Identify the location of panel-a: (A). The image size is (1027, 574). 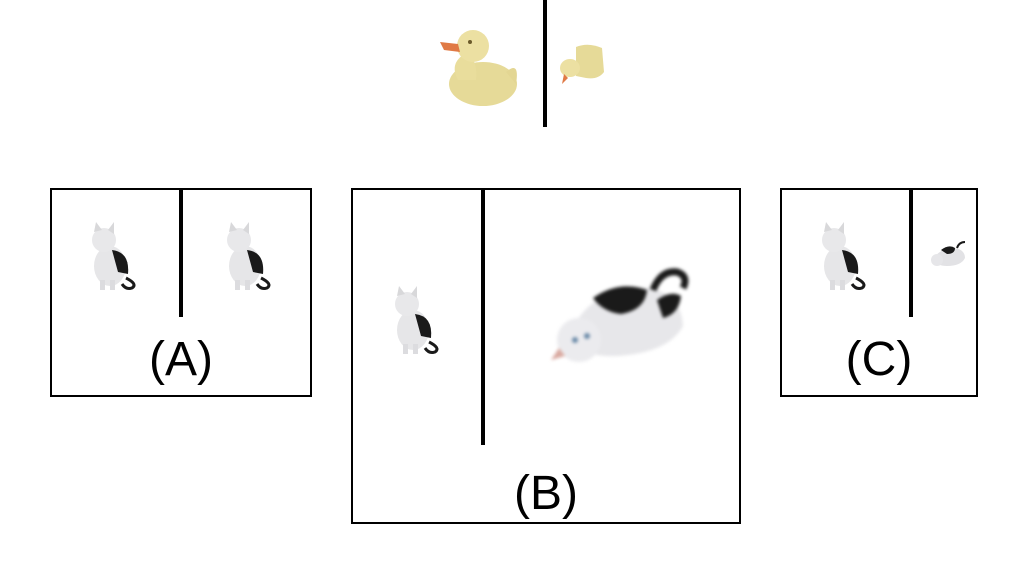
(181, 292).